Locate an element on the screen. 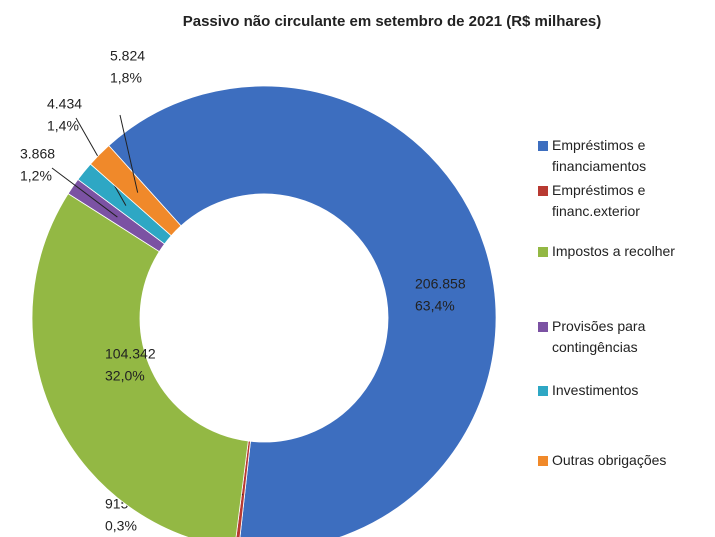 The width and height of the screenshot is (715, 537). value-label: 104.342 is located at coordinates (130, 354).